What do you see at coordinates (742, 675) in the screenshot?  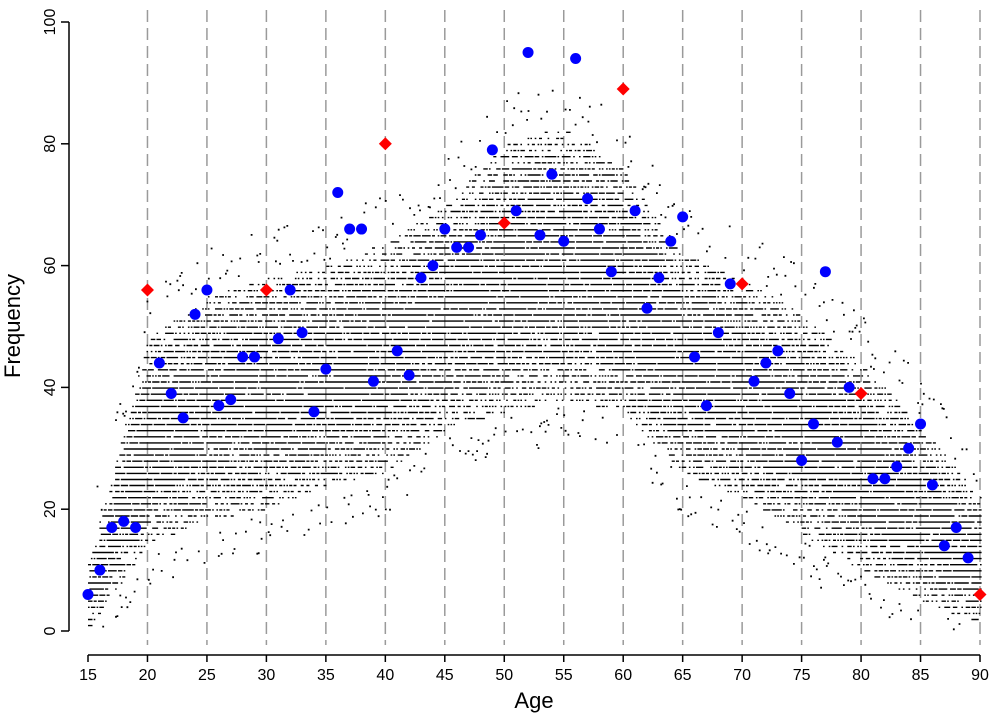 I see `x-tick-label-70: 70` at bounding box center [742, 675].